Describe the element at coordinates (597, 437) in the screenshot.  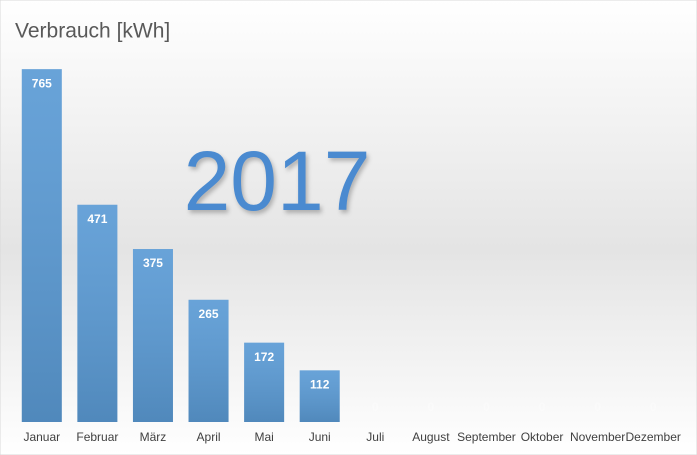
I see `x-tick-label: November` at that location.